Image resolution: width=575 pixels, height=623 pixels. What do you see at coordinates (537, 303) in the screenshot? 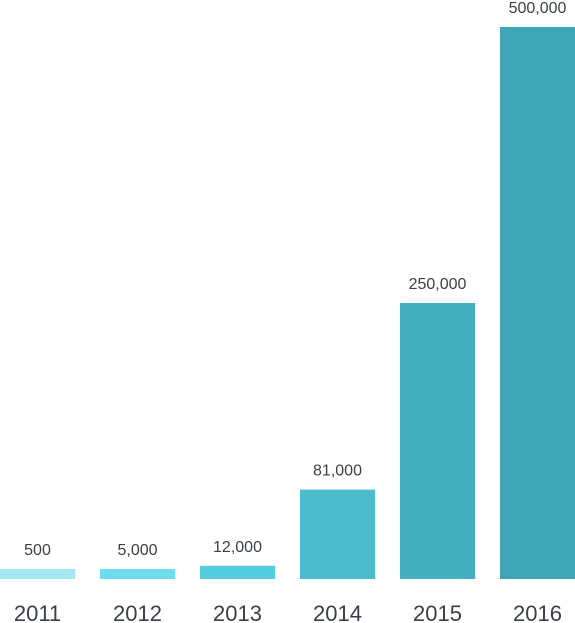
I see `bar-2016` at bounding box center [537, 303].